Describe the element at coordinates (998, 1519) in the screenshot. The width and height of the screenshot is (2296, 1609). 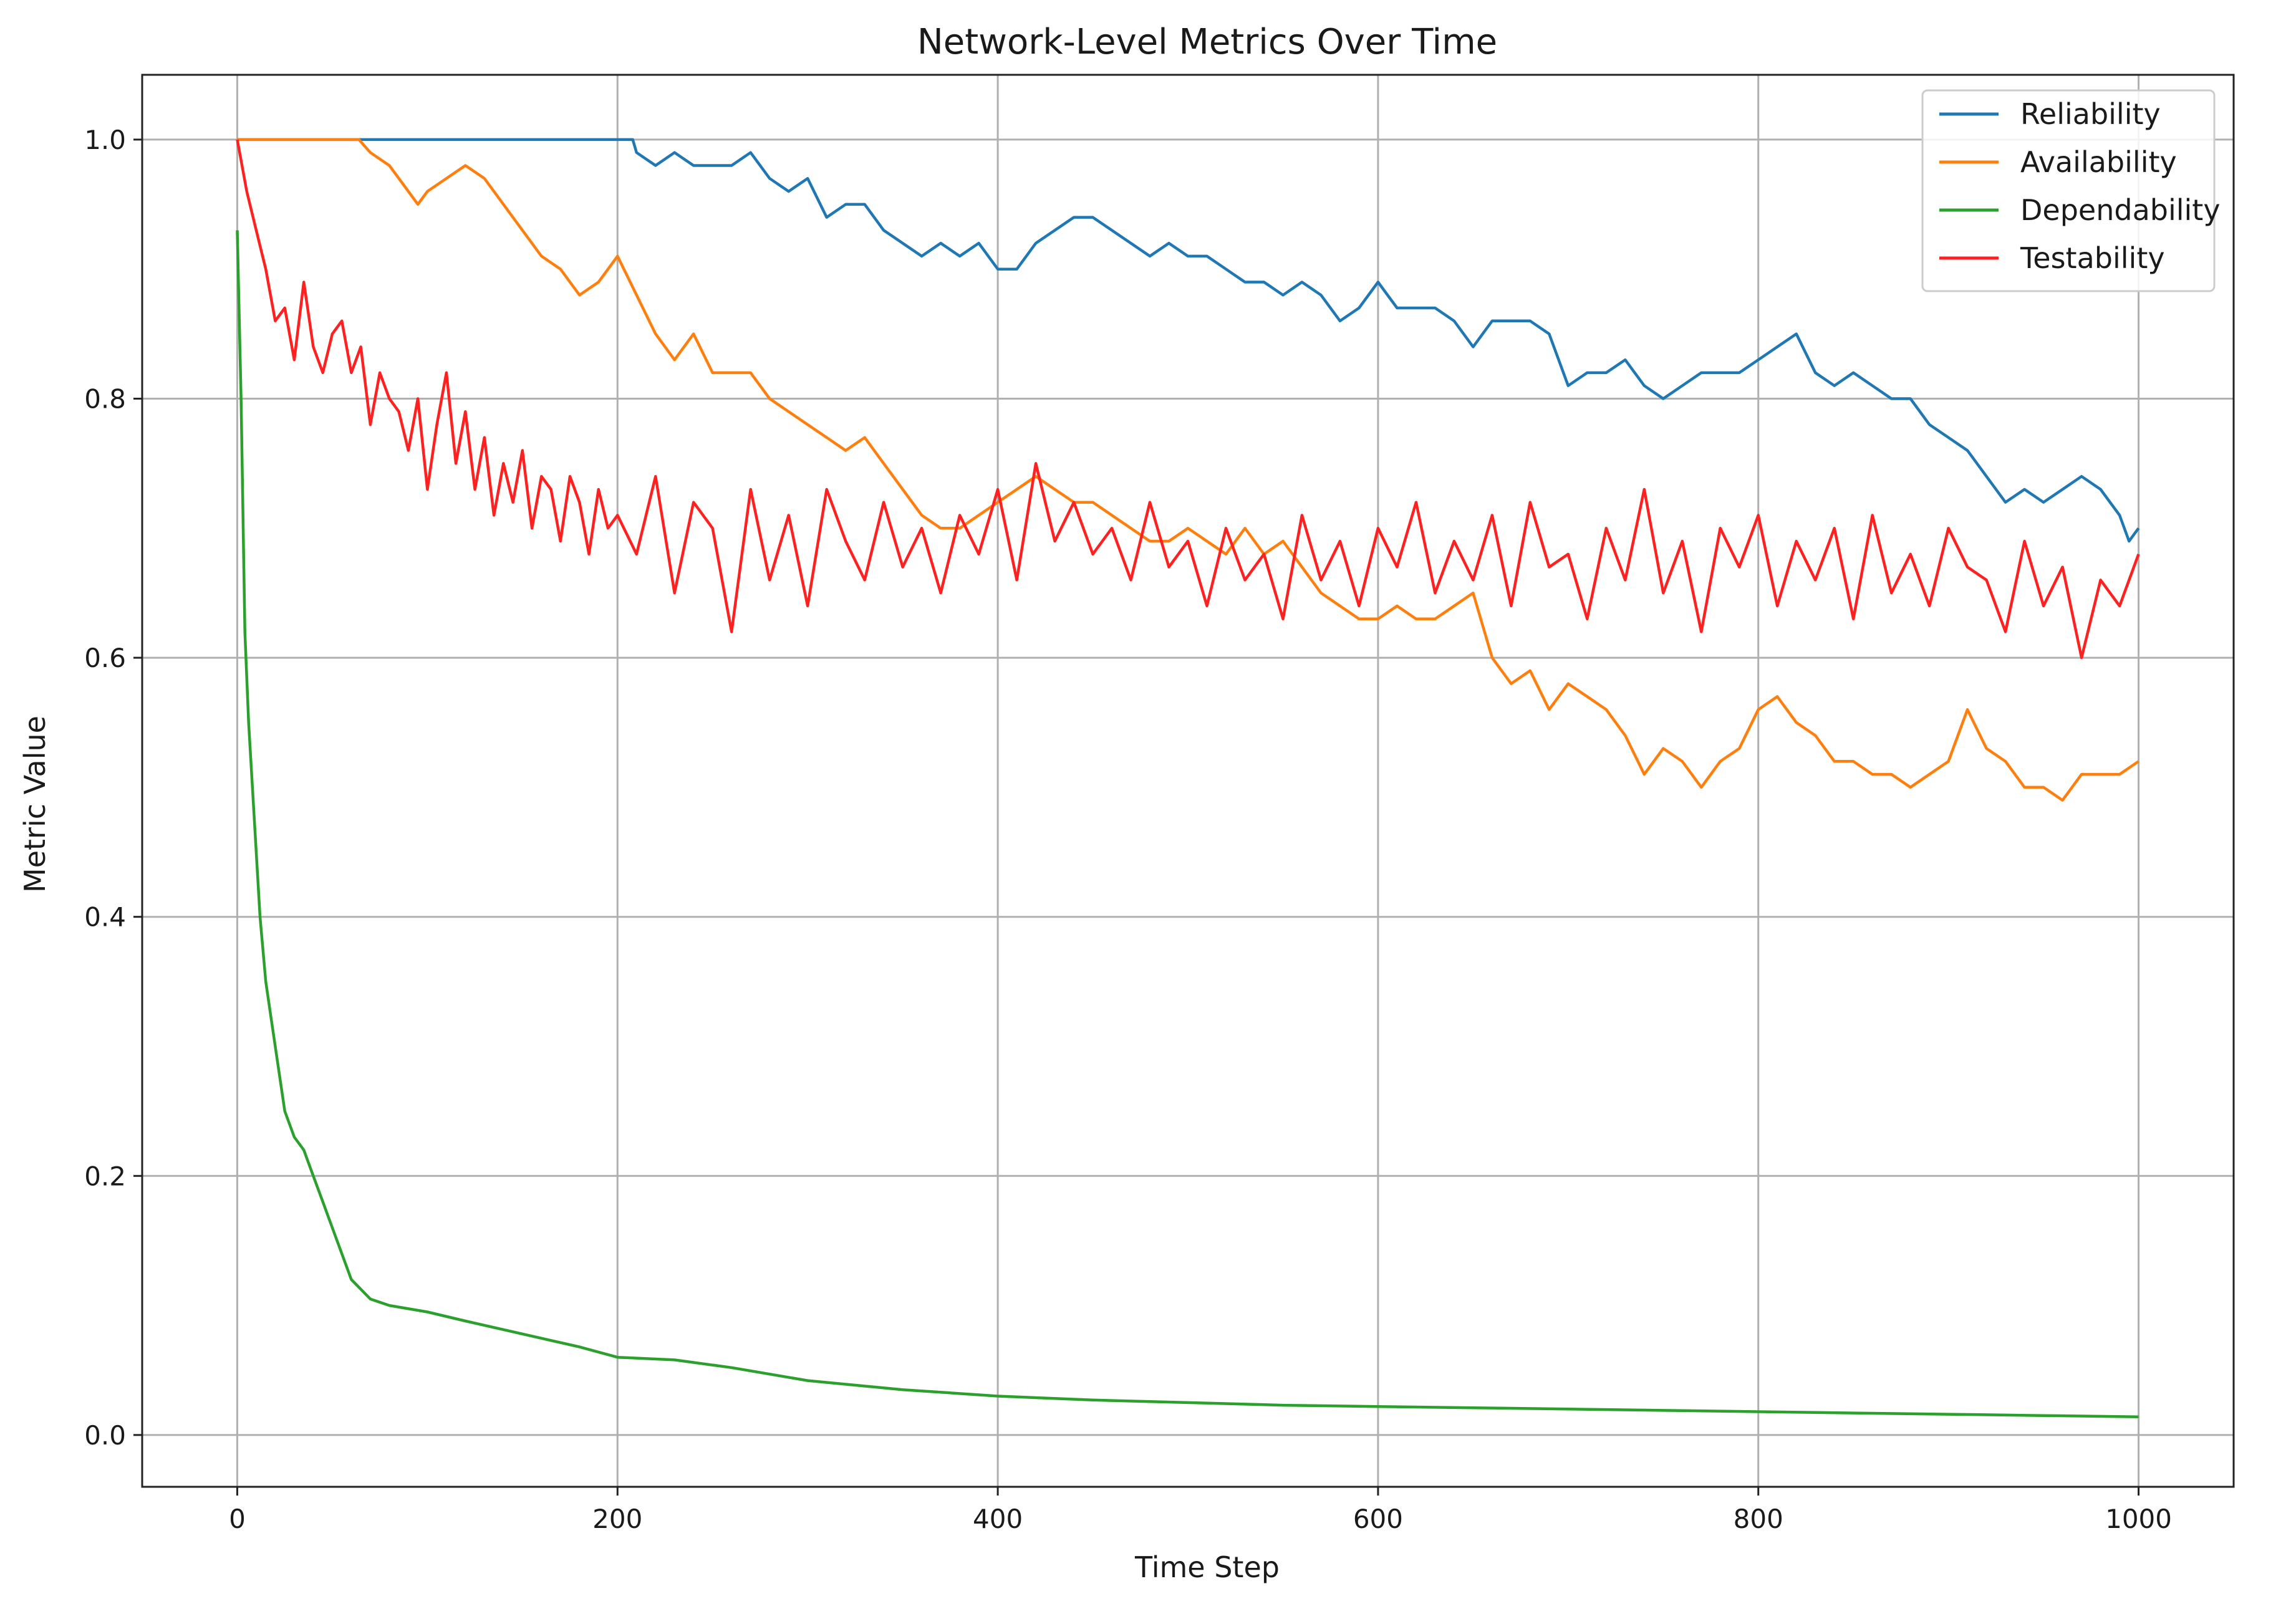
I see `x-tick-label: 400` at that location.